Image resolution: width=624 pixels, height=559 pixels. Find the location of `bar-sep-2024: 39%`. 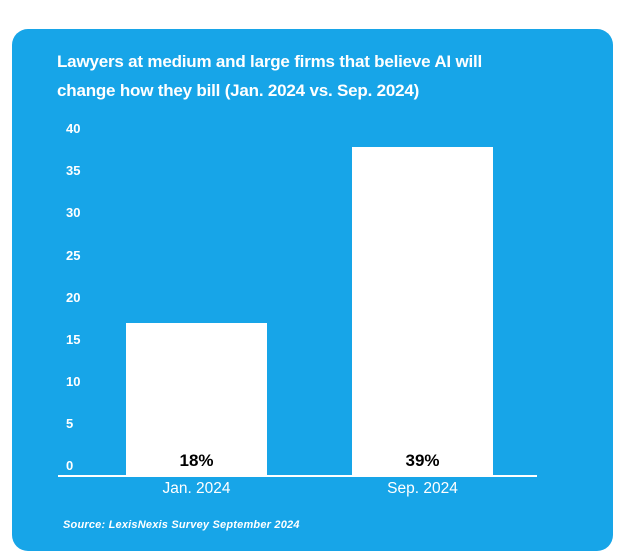

bar-sep-2024: 39% is located at coordinates (422, 310).